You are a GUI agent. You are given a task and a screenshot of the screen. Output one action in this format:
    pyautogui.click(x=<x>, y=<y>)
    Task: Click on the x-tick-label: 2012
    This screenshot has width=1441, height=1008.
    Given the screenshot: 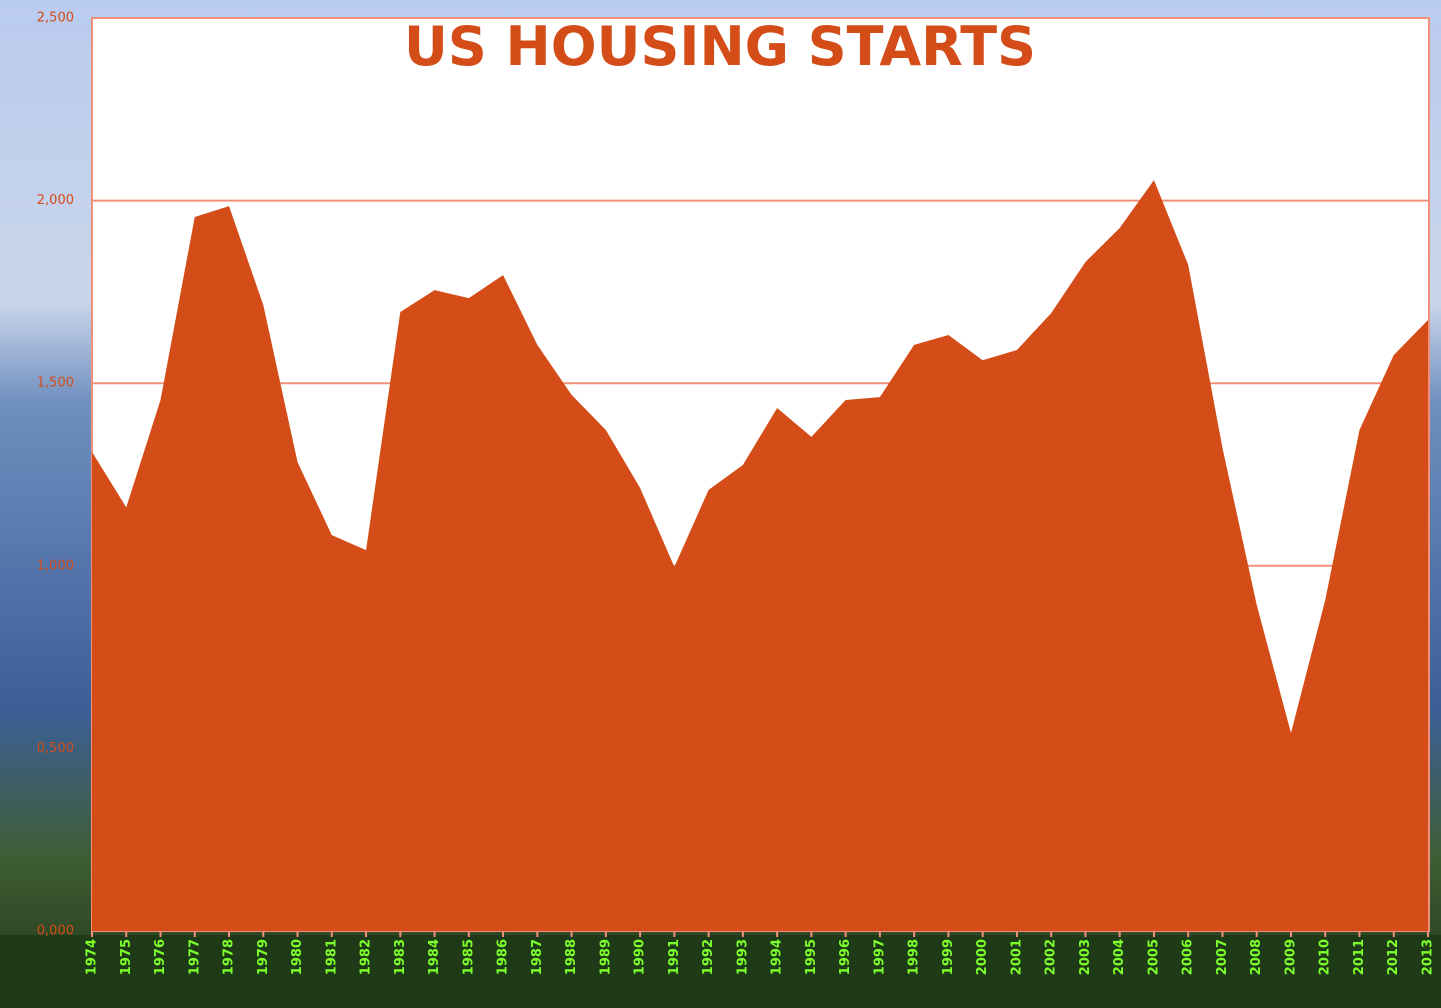 What is the action you would take?
    pyautogui.click(x=1393, y=957)
    